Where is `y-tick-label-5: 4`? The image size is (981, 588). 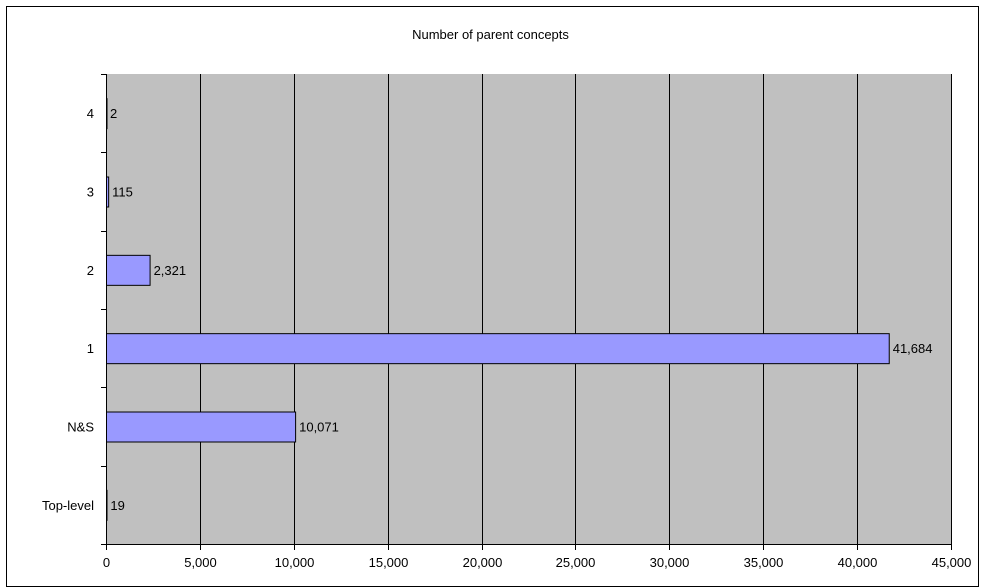
y-tick-label-5: 4 is located at coordinates (90, 113).